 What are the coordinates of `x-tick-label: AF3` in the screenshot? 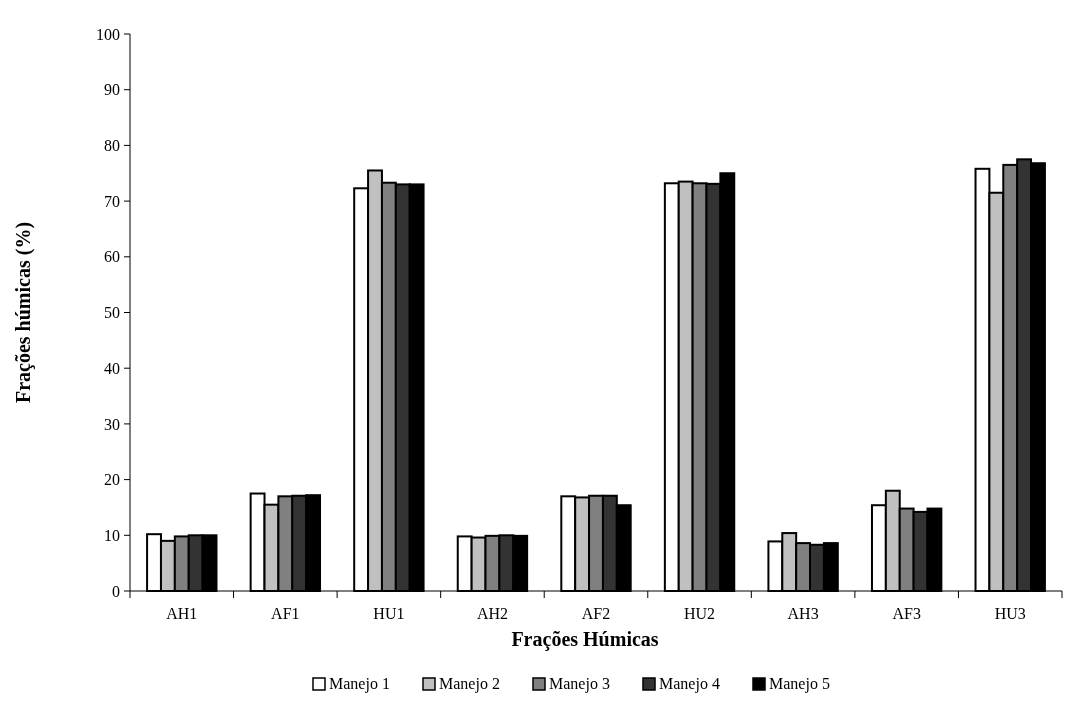 It's located at (906, 613).